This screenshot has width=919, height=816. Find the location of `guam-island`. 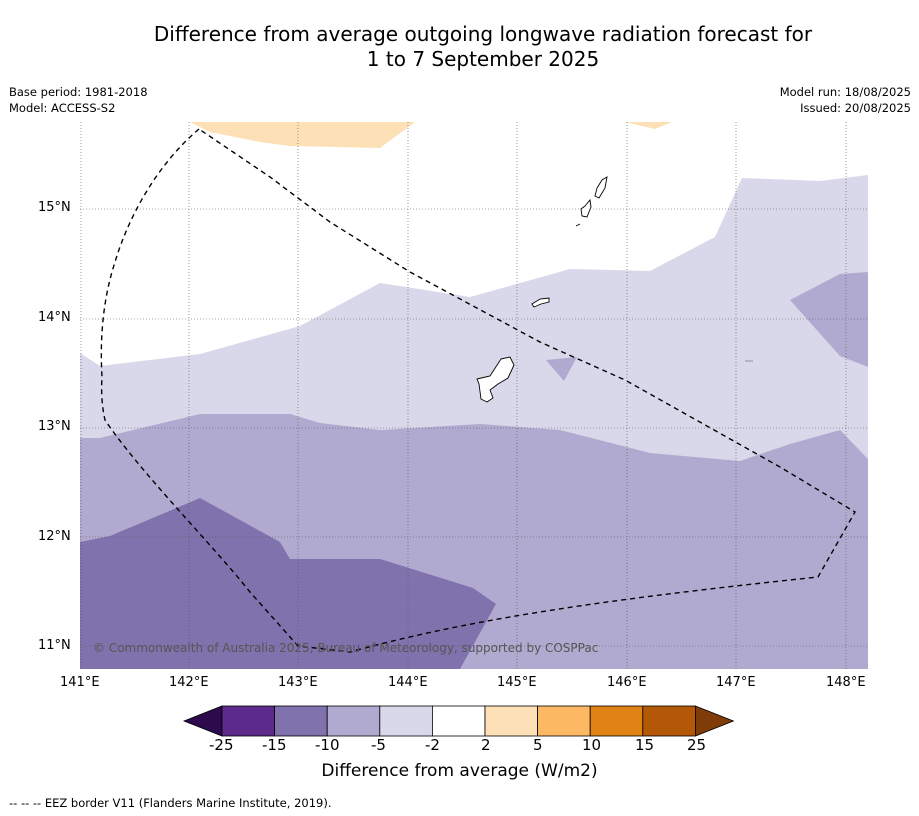

guam-island is located at coordinates (495, 379).